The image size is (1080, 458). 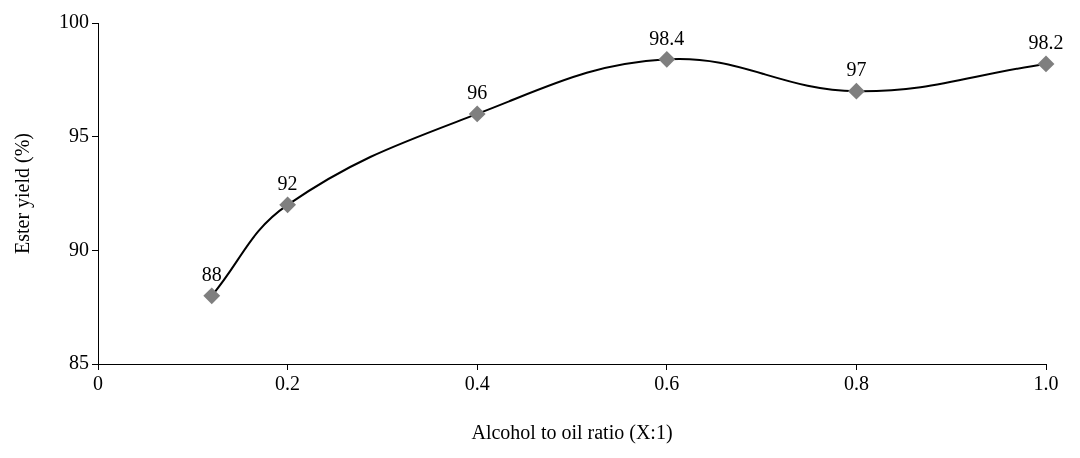 What do you see at coordinates (572, 433) in the screenshot?
I see `x-axis-title: Alcohol to oil ratio (X:1)` at bounding box center [572, 433].